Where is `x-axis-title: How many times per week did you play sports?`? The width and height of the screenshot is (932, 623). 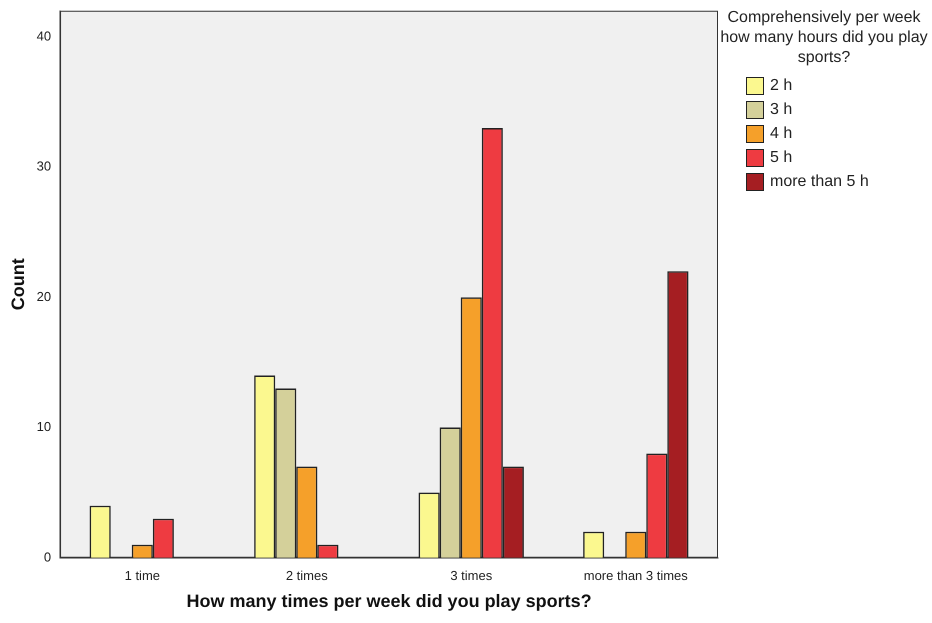 x-axis-title: How many times per week did you play sports? is located at coordinates (389, 601).